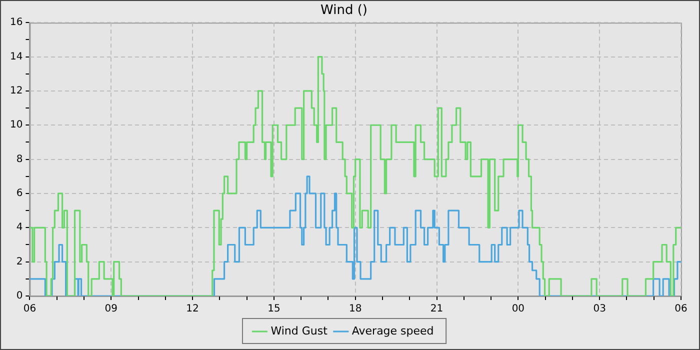  I want to click on x-tick-label: 15, so click(274, 309).